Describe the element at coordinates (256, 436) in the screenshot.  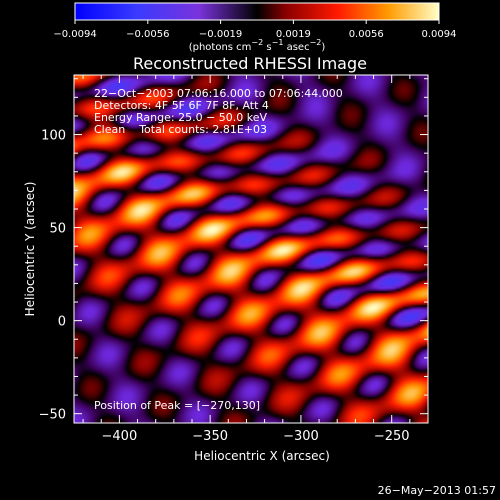
I see `x-tick-labels: −400 −350 −300 −250` at that location.